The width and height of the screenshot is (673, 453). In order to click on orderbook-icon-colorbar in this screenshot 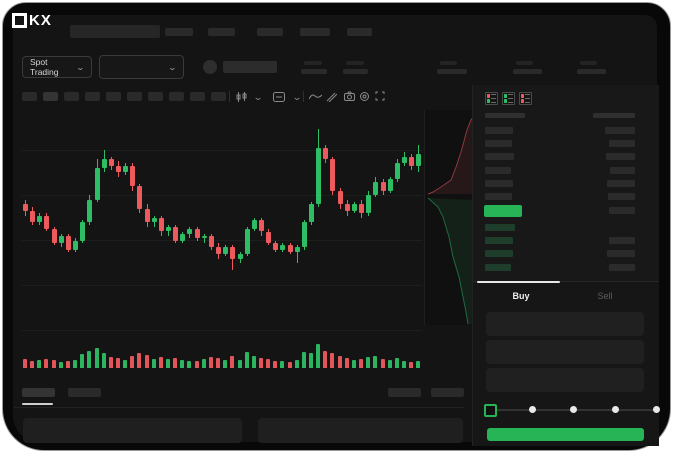, I will do `click(488, 98)`.